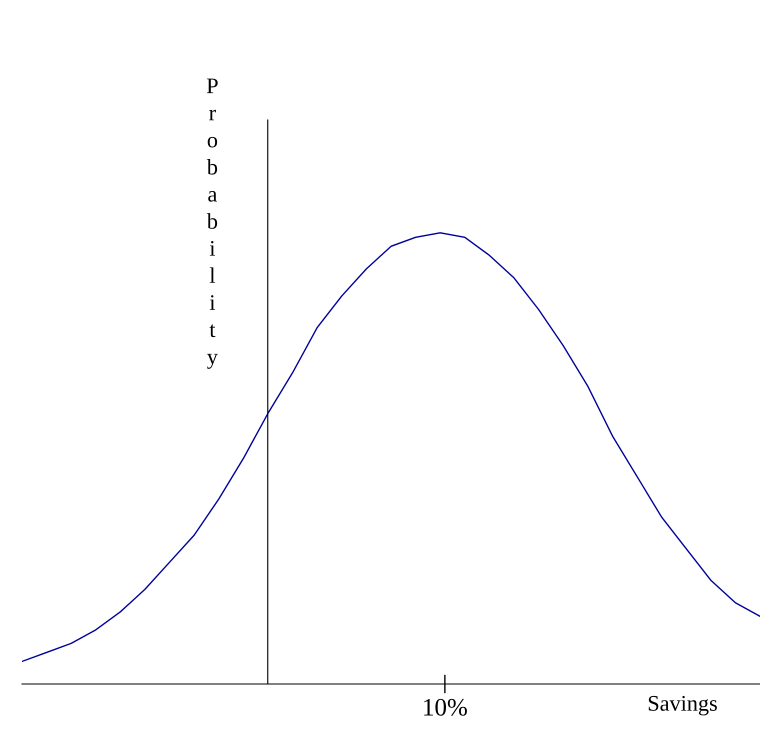  I want to click on x-axis-title: Savings, so click(682, 706).